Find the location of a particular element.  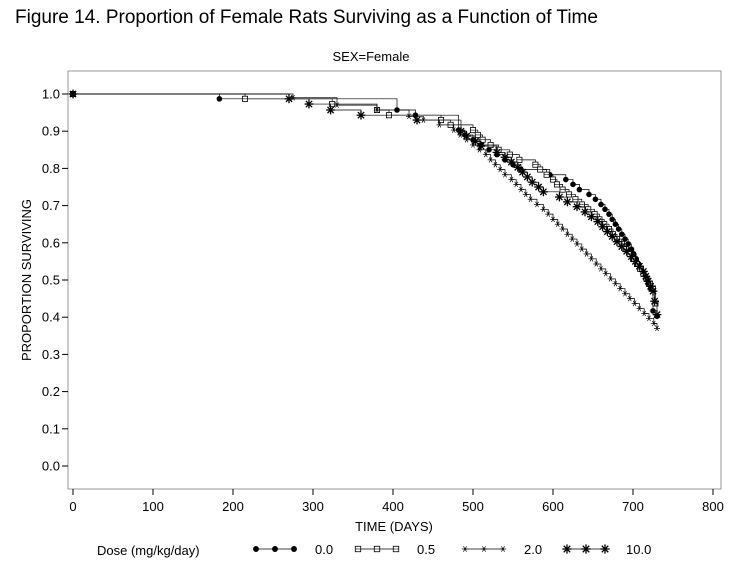

x-tick-label: 600 is located at coordinates (553, 506).